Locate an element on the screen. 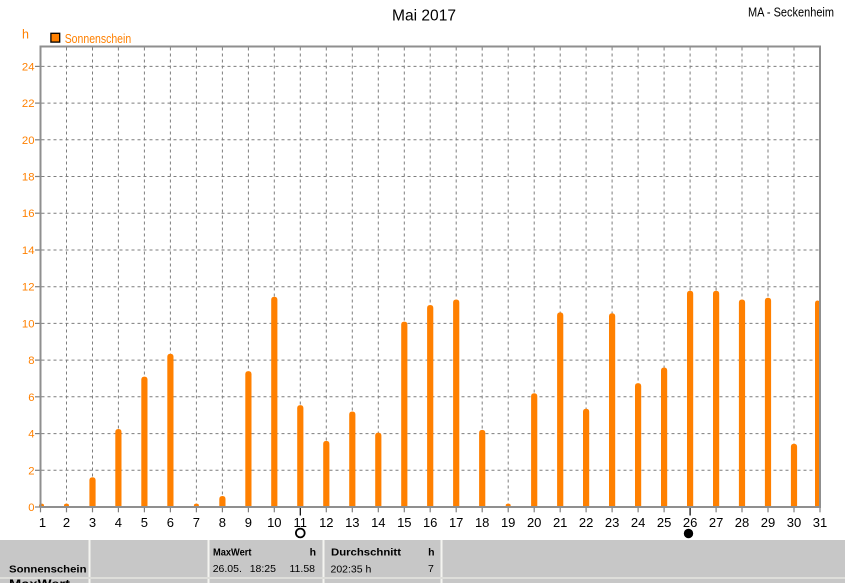  svg-text: 13 is located at coordinates (352, 522).